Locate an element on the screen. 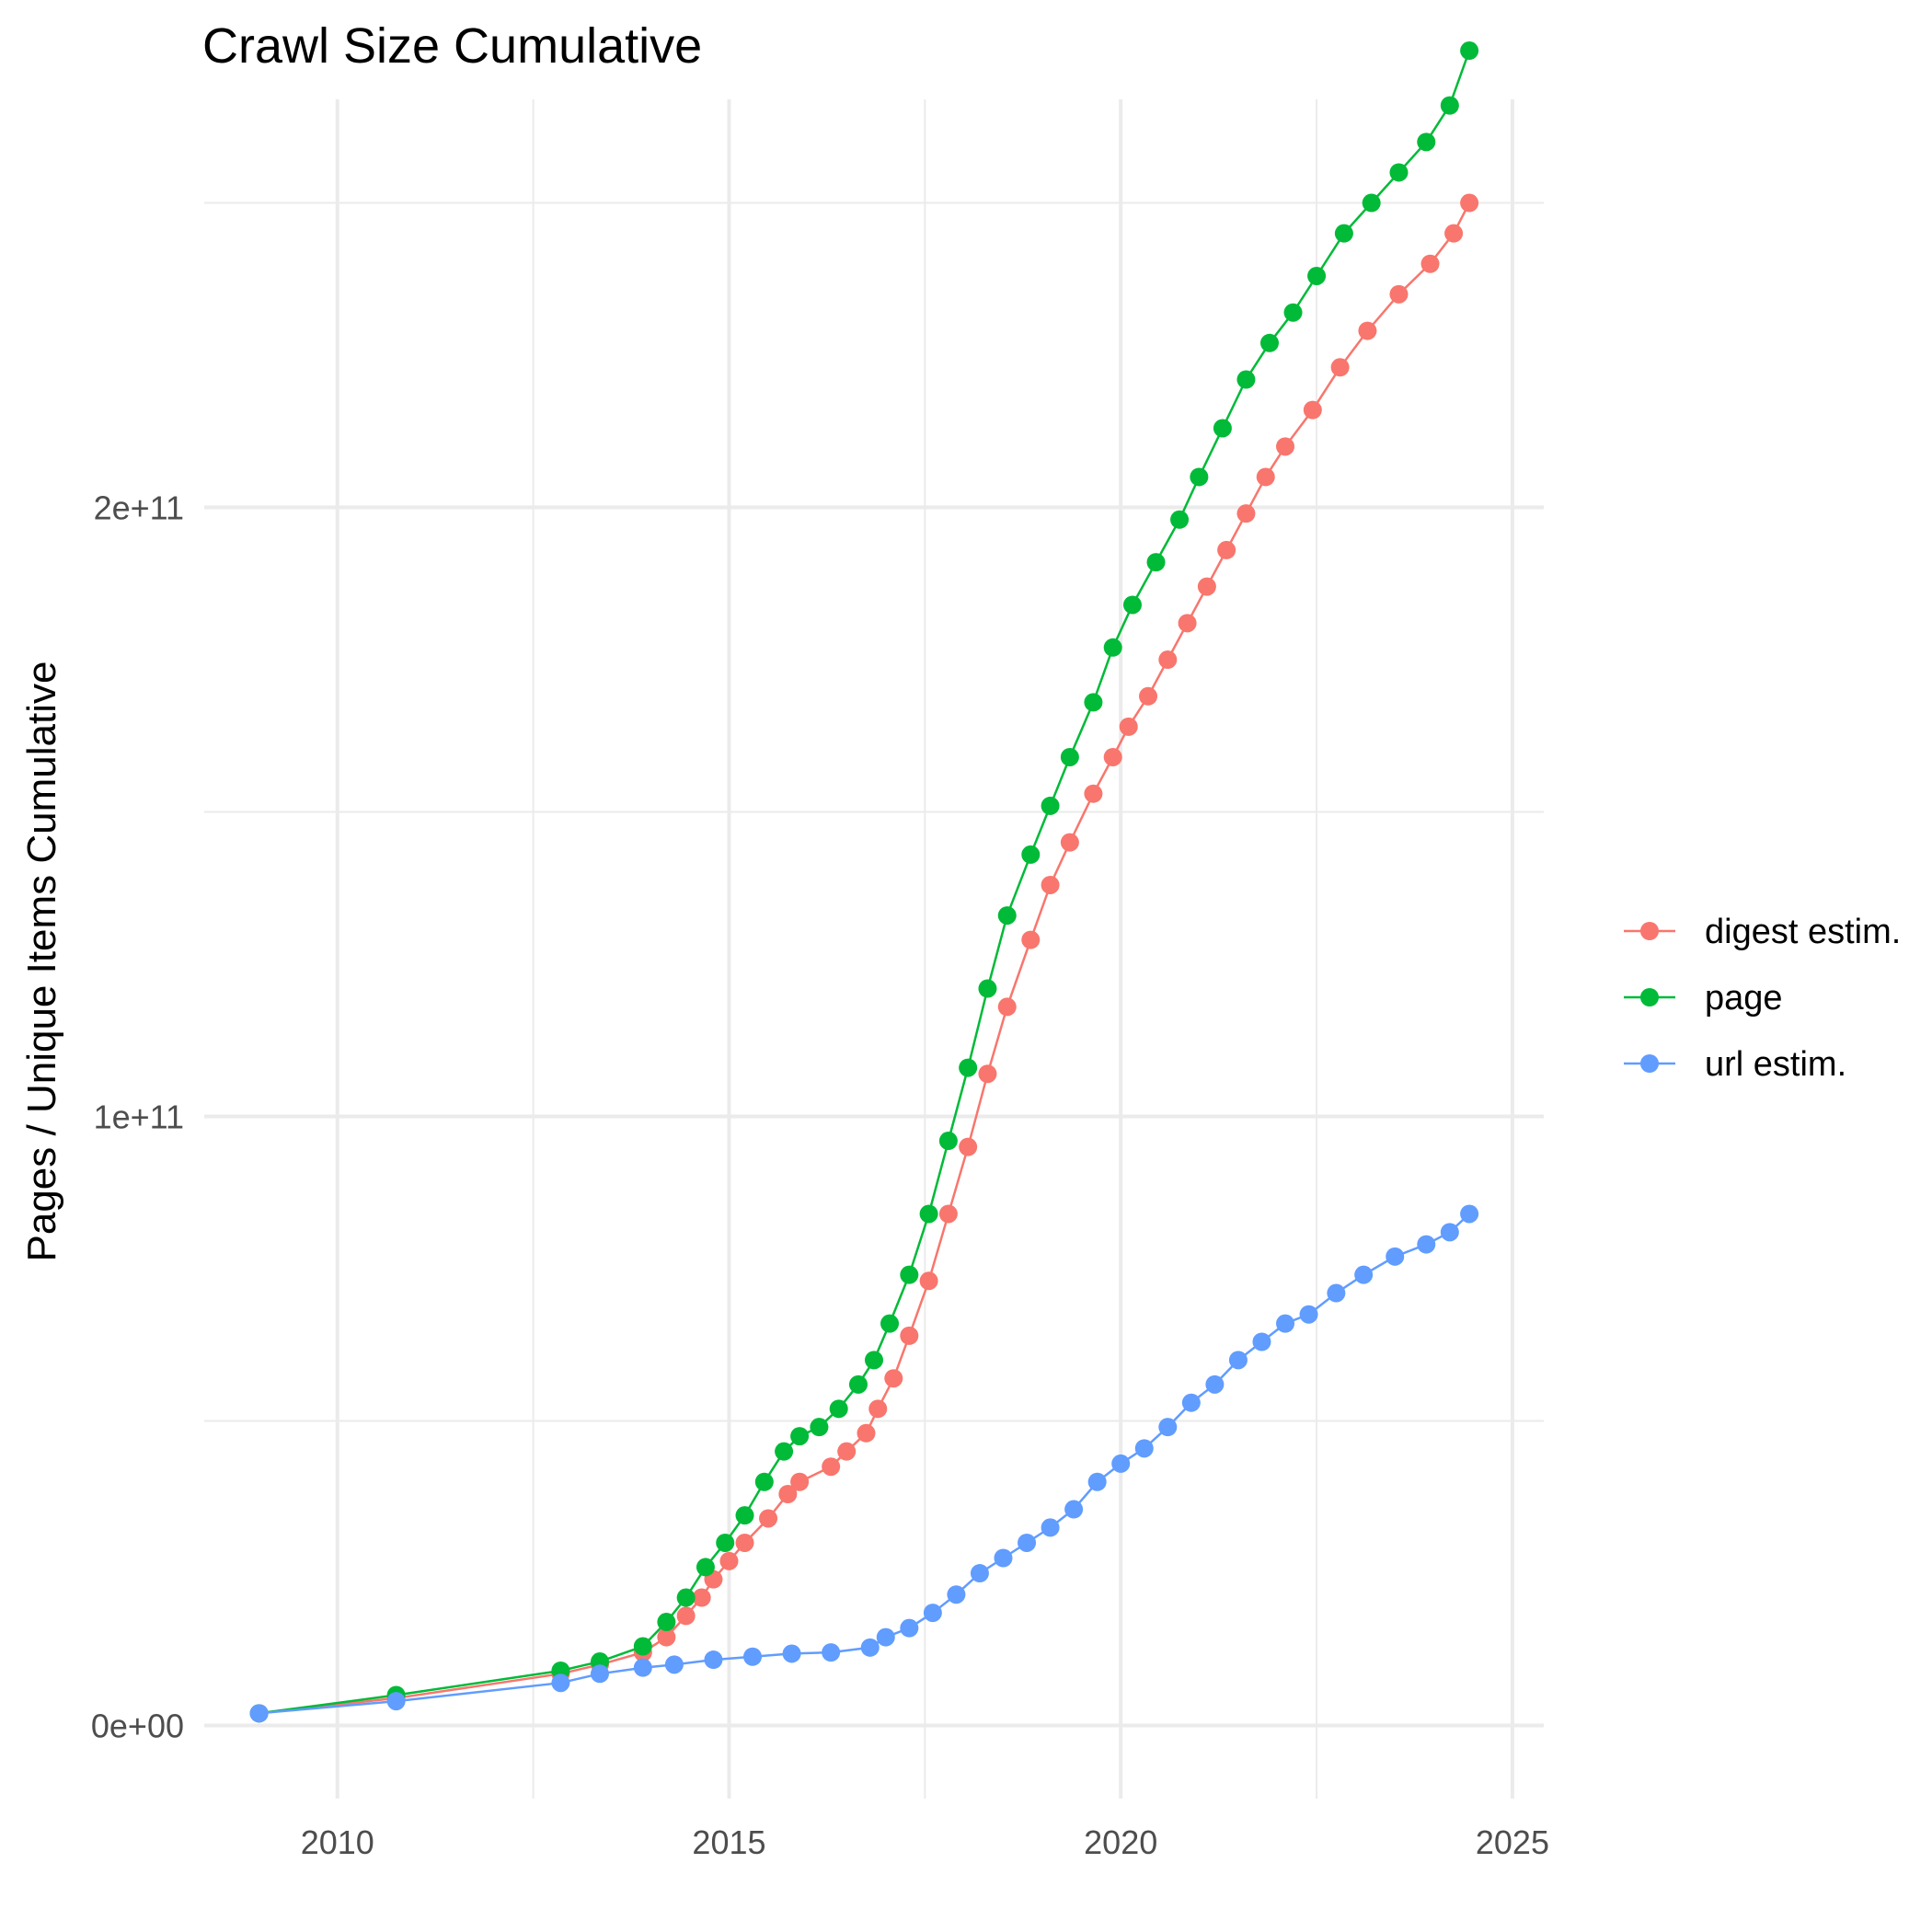 The width and height of the screenshot is (1932, 1932). y-axis-title: Pages / Unique Items Cumulative is located at coordinates (41, 961).